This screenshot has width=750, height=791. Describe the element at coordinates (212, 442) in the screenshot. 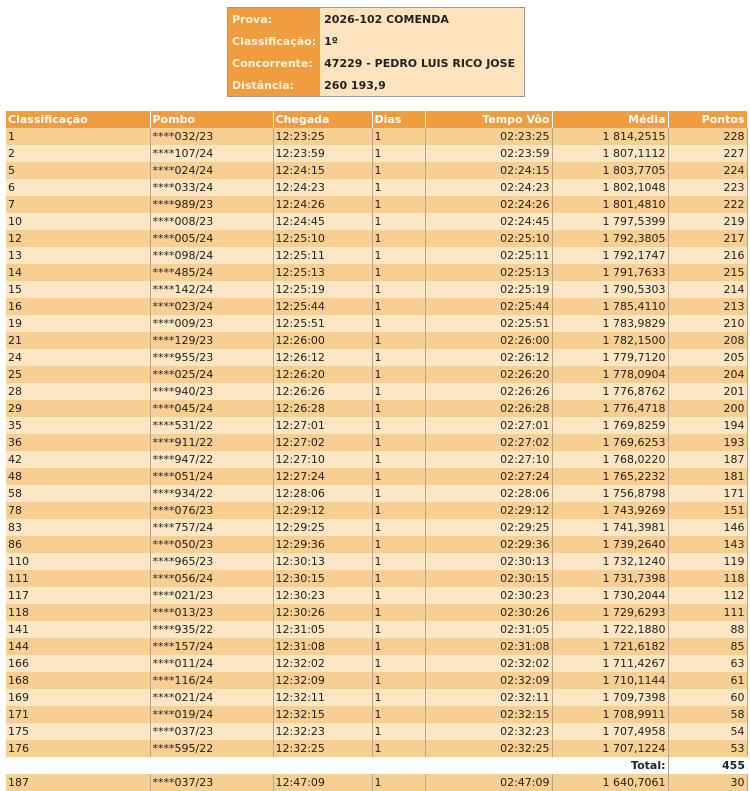

I see `cell-pombo: ****911/22` at that location.